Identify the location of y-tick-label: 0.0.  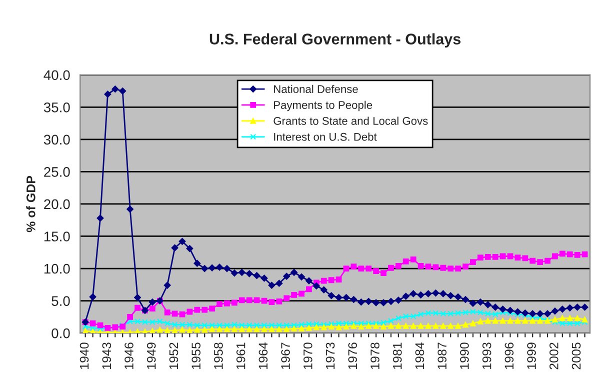
(61, 333).